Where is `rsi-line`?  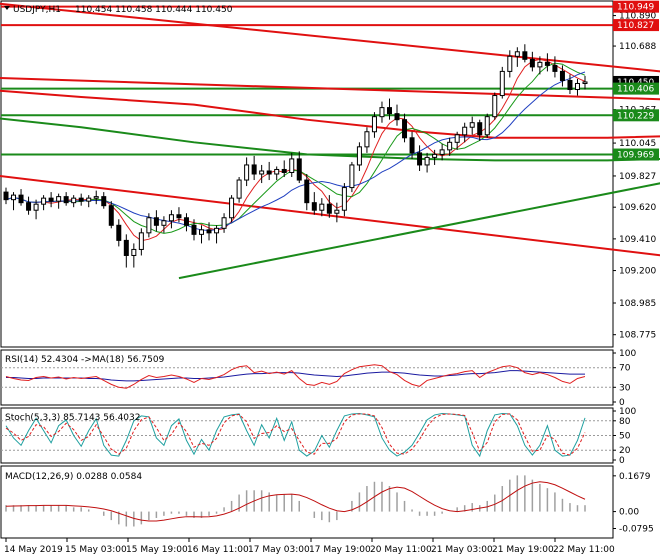
rsi-line is located at coordinates (295, 376).